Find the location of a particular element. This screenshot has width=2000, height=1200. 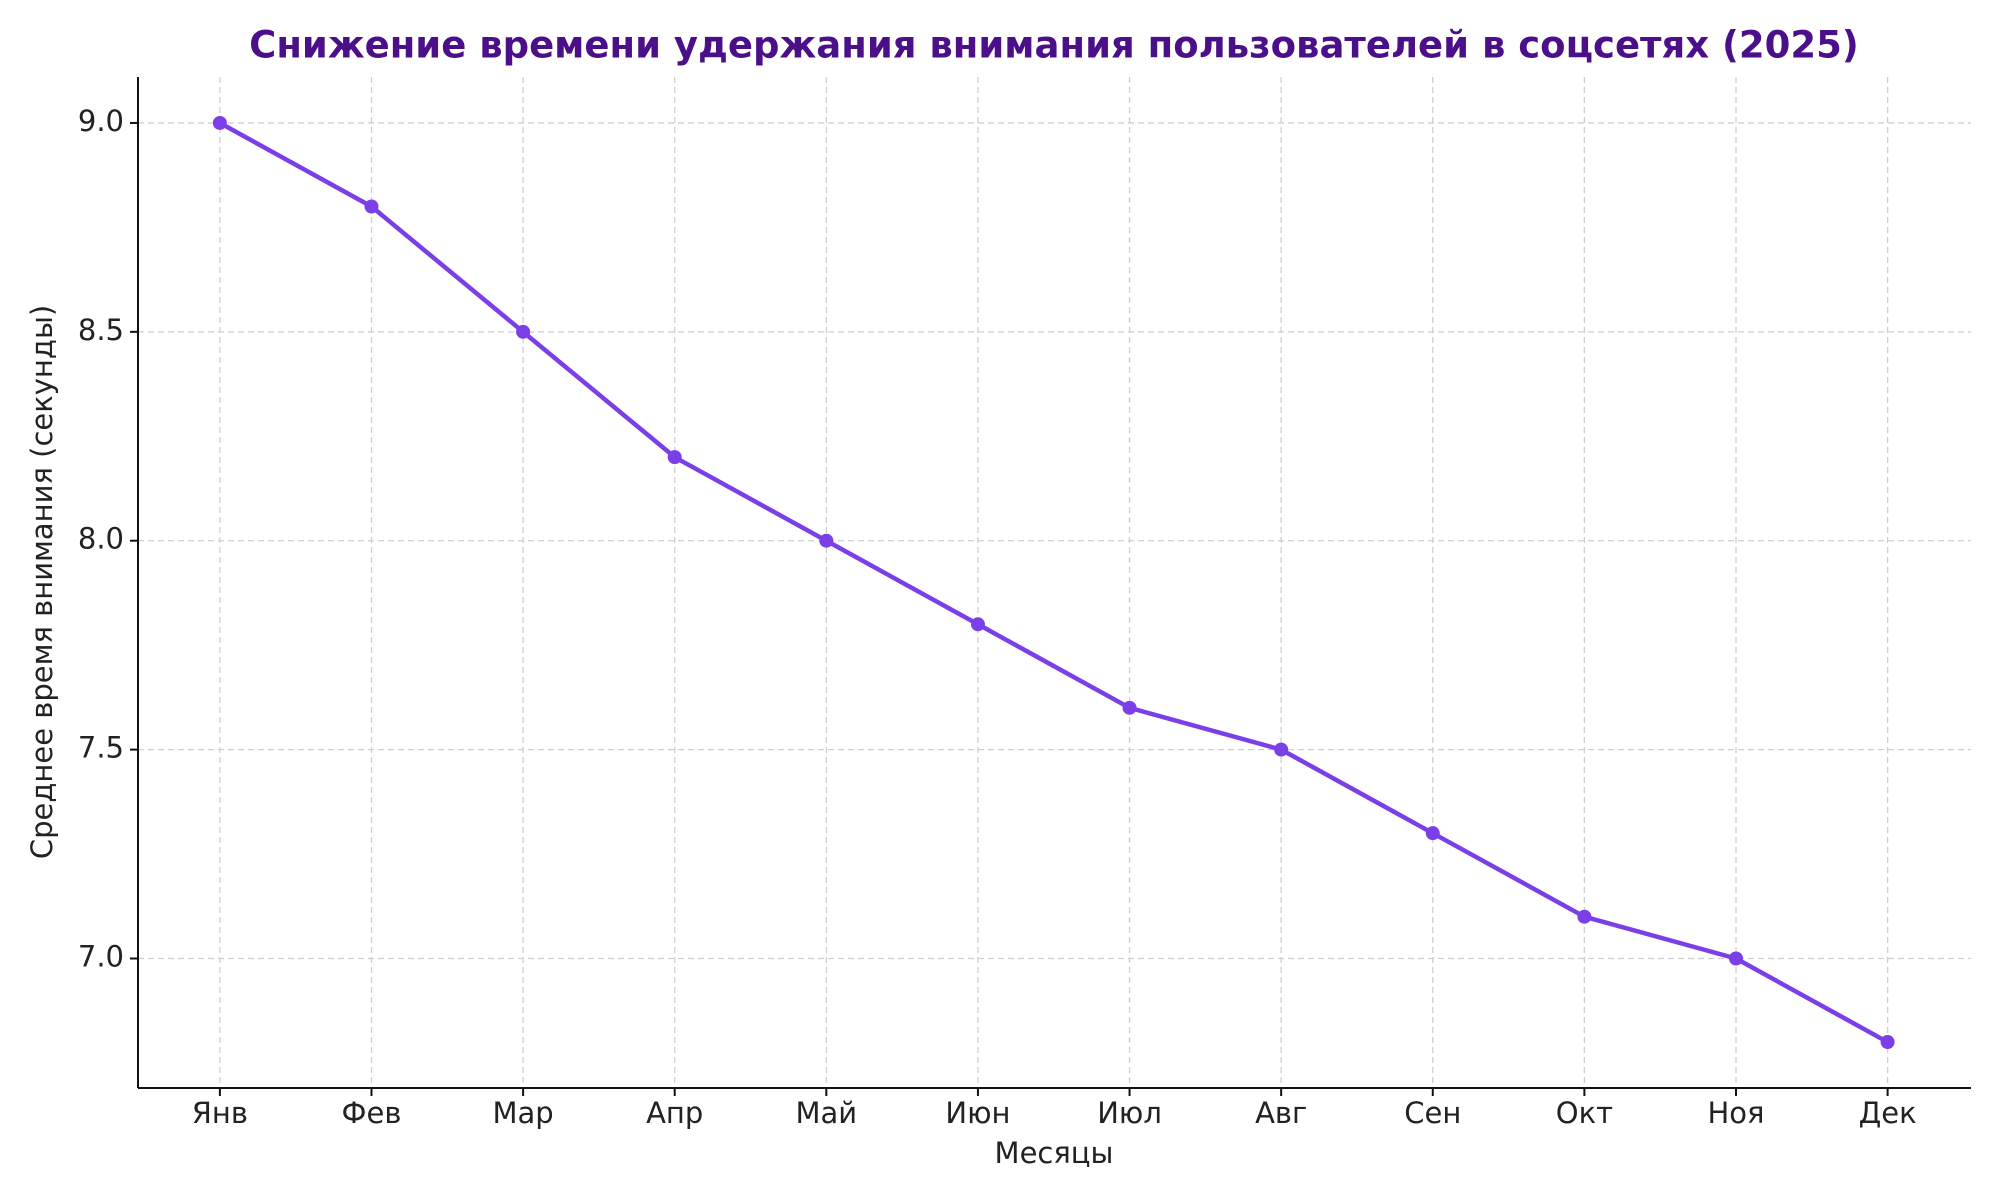

x-tick-label: Авг is located at coordinates (1281, 1113).